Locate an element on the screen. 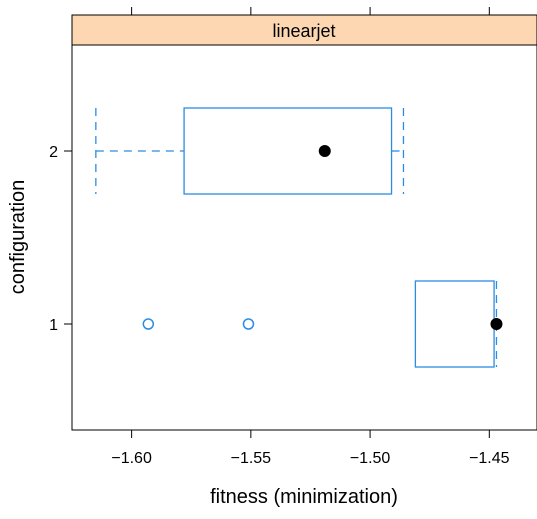 This screenshot has width=537, height=519. y-tick-label: 2 is located at coordinates (53, 152).